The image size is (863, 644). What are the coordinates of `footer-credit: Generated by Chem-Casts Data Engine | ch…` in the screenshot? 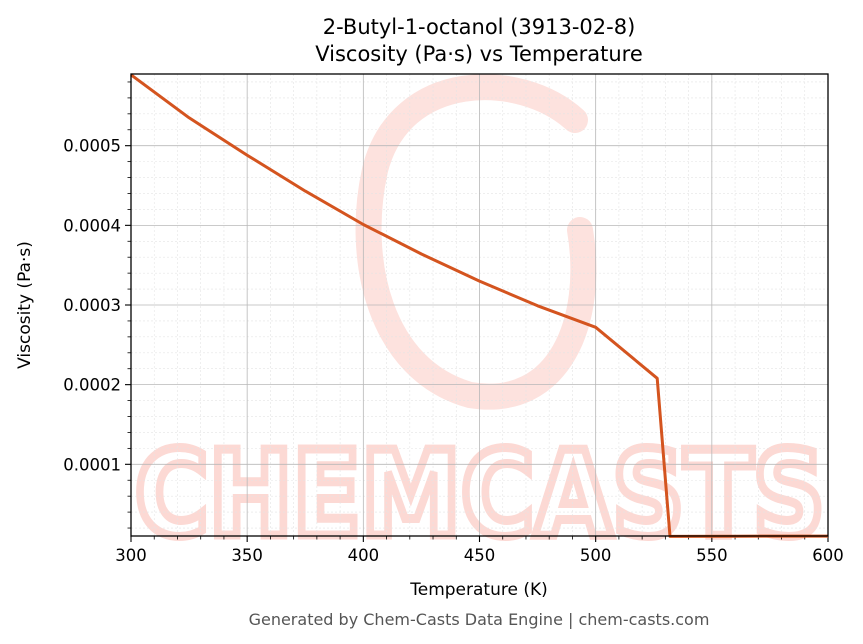 It's located at (479, 619).